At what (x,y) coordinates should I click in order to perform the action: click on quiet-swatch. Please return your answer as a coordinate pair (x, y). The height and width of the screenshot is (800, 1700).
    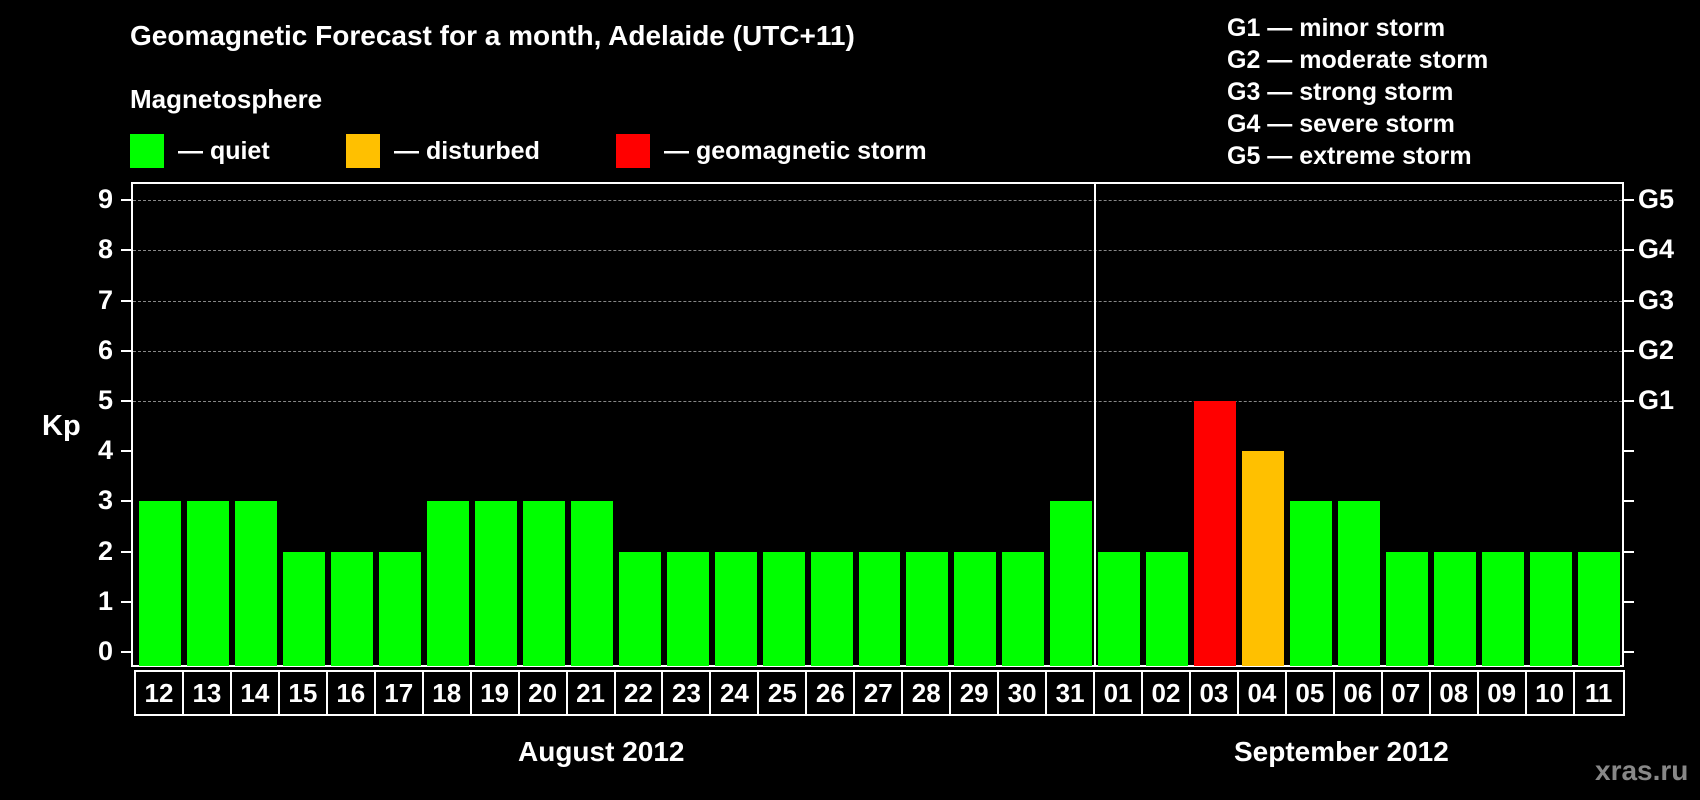
    Looking at the image, I should click on (147, 151).